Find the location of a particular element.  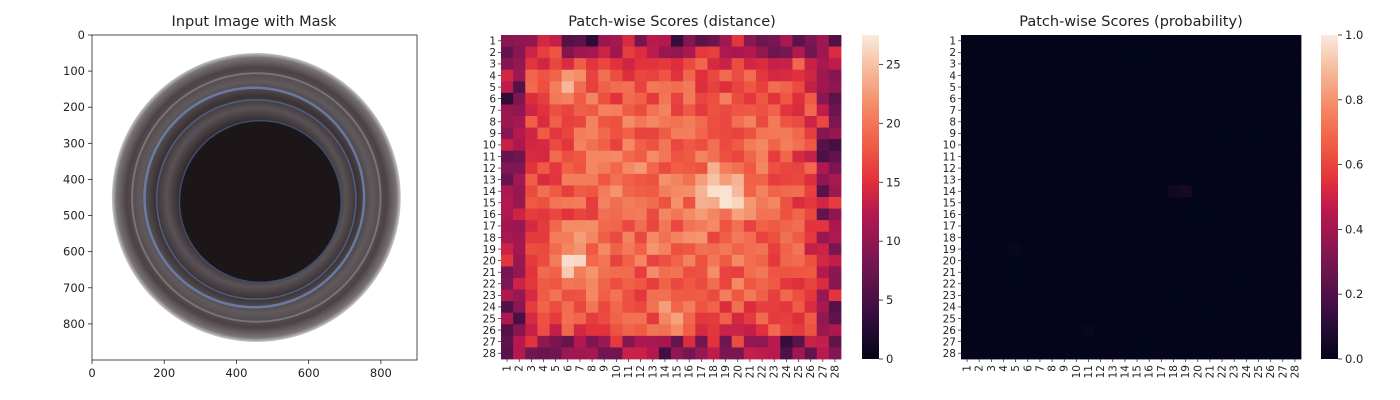

x-tick-label: 25 is located at coordinates (799, 371).